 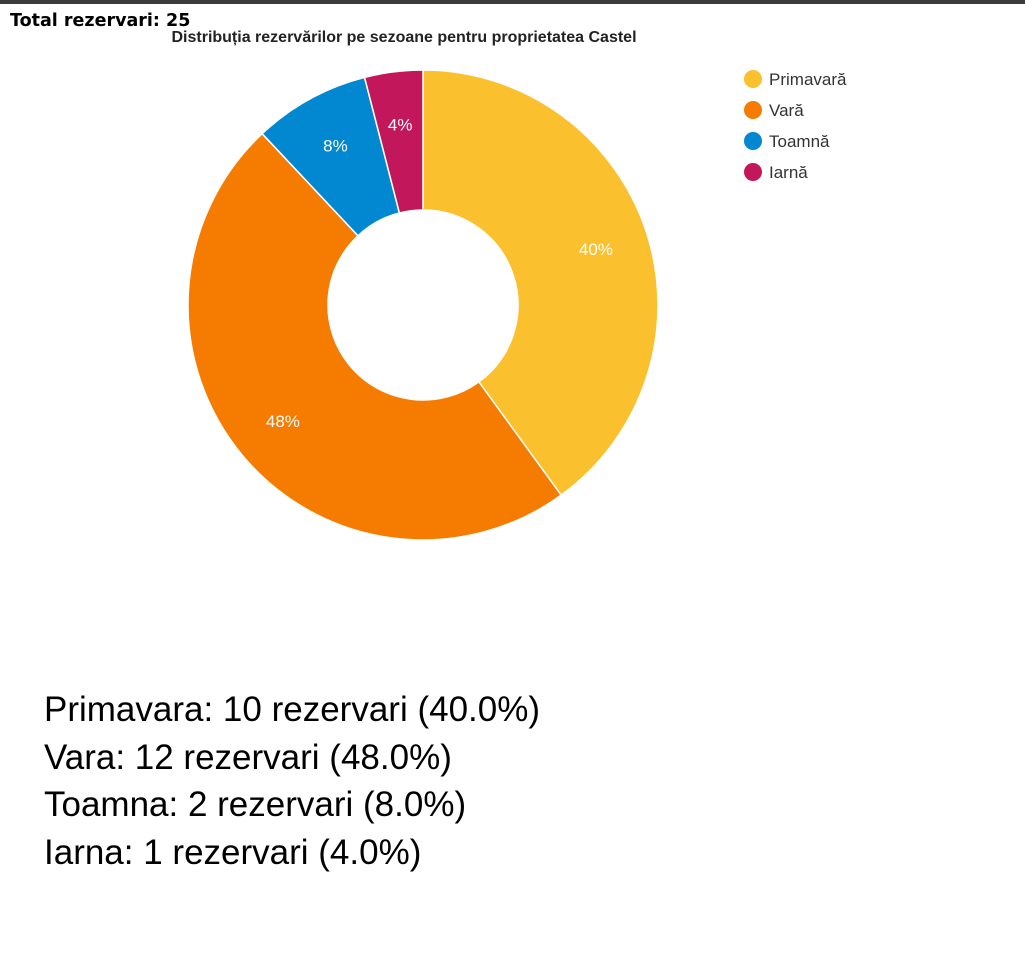 I want to click on slice-label-winter: 4%, so click(x=400, y=125).